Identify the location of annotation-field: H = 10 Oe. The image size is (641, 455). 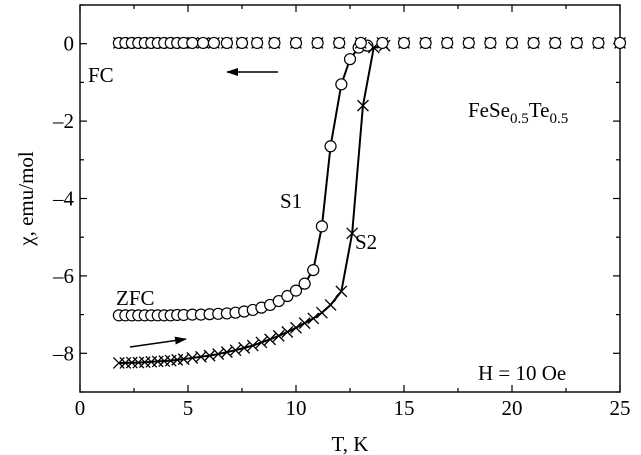
(522, 373).